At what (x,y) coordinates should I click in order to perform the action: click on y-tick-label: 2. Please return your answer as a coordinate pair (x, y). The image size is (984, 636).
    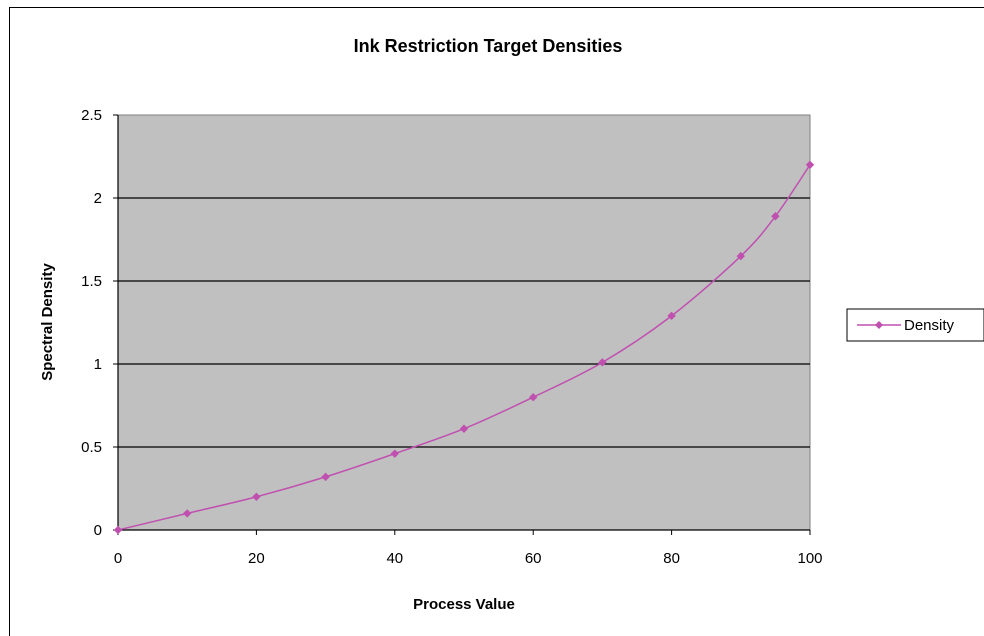
    Looking at the image, I should click on (98, 198).